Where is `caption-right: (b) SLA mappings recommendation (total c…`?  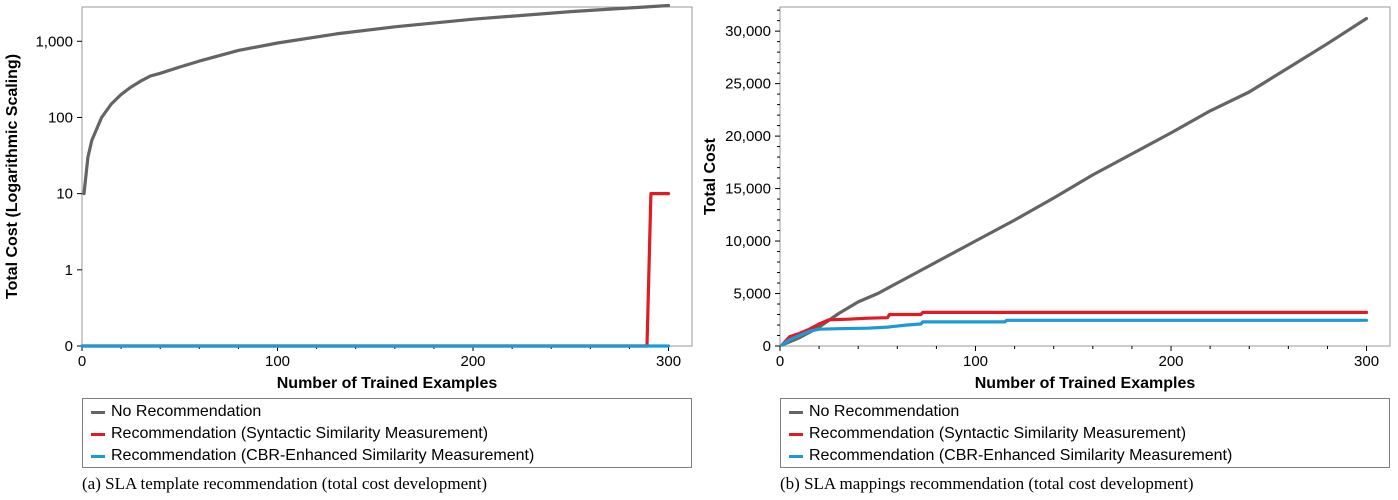
caption-right: (b) SLA mappings recommendation (total c… is located at coordinates (987, 483).